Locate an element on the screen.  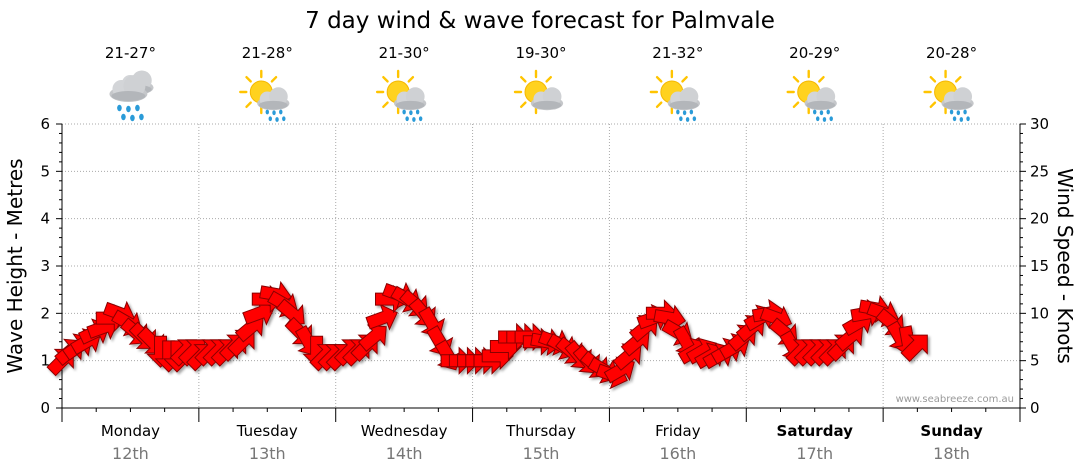
temperature-label: 21-28° is located at coordinates (267, 53).